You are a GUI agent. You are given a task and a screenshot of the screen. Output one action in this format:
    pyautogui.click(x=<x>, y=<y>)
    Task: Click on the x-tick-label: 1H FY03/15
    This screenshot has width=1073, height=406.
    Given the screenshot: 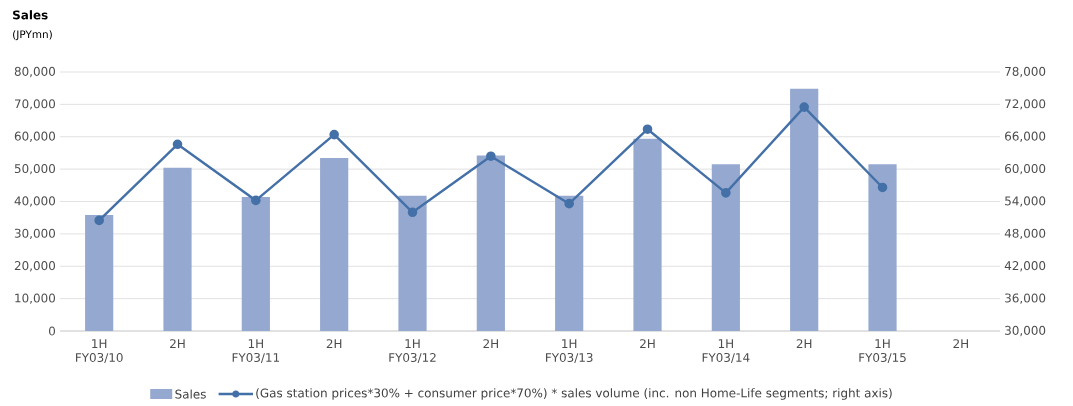 What is the action you would take?
    pyautogui.click(x=882, y=351)
    